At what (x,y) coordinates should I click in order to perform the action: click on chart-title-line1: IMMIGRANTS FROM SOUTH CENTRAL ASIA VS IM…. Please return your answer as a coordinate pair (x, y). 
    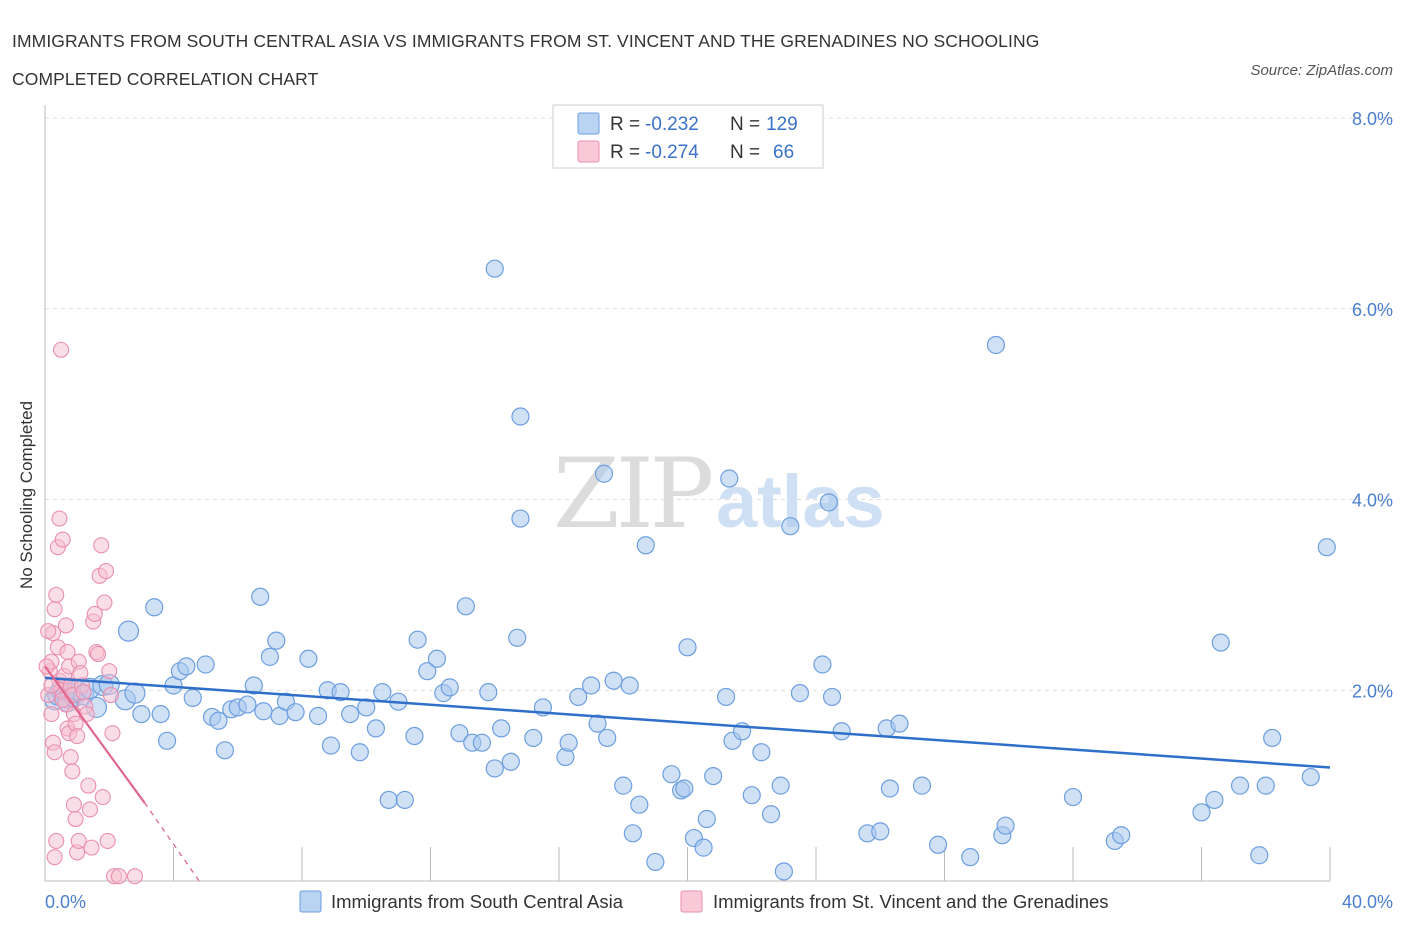
    Looking at the image, I should click on (526, 41).